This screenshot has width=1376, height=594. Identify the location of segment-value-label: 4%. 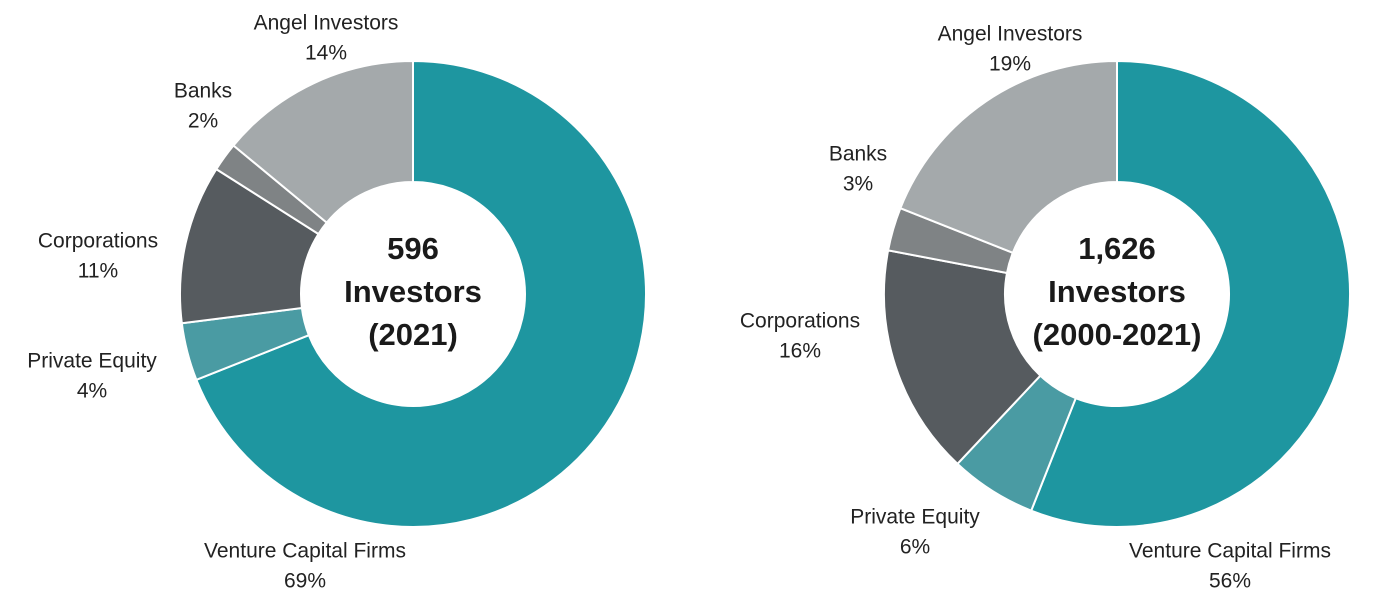
(92, 391).